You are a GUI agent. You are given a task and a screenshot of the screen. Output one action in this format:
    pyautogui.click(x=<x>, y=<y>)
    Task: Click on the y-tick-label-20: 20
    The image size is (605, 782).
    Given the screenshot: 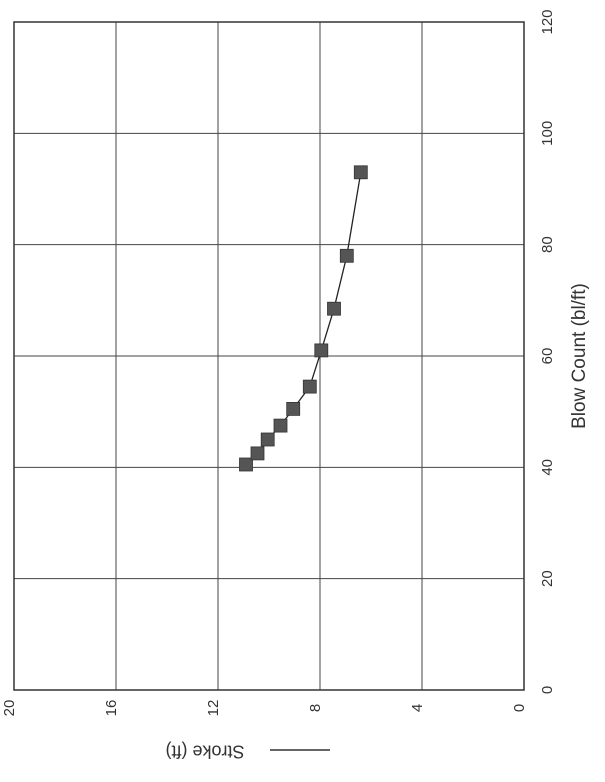 What is the action you would take?
    pyautogui.click(x=9, y=708)
    